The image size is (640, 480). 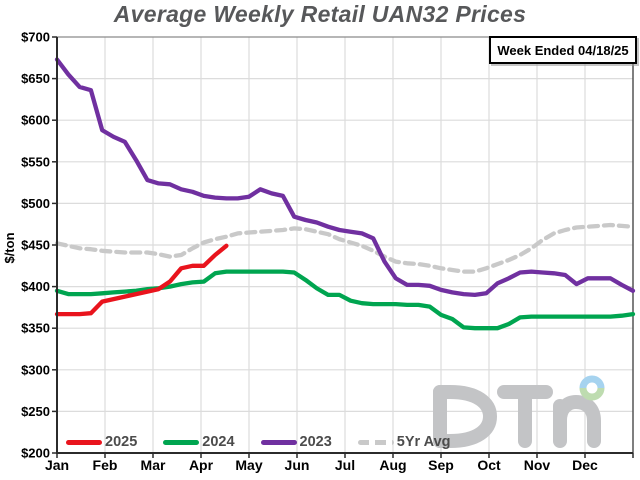 What do you see at coordinates (35, 161) in the screenshot?
I see `y-tick-label: $550` at bounding box center [35, 161].